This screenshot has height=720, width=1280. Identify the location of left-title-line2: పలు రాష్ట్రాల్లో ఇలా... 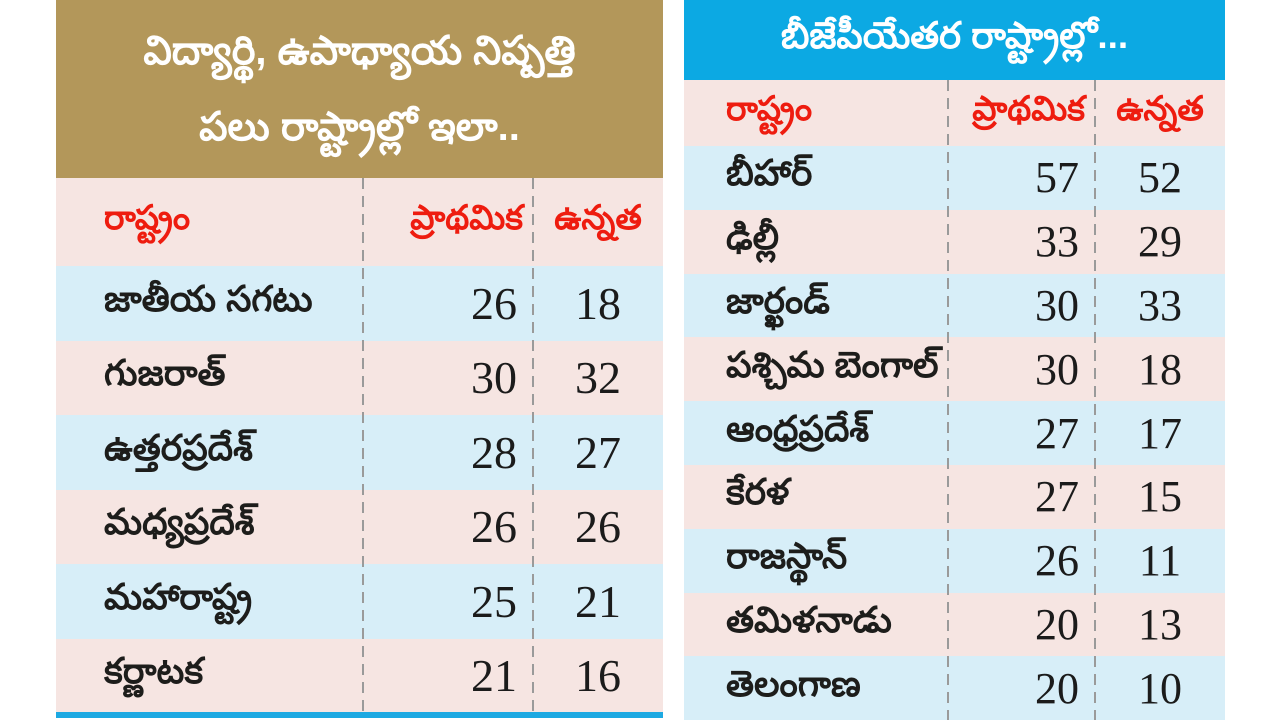
(359, 127).